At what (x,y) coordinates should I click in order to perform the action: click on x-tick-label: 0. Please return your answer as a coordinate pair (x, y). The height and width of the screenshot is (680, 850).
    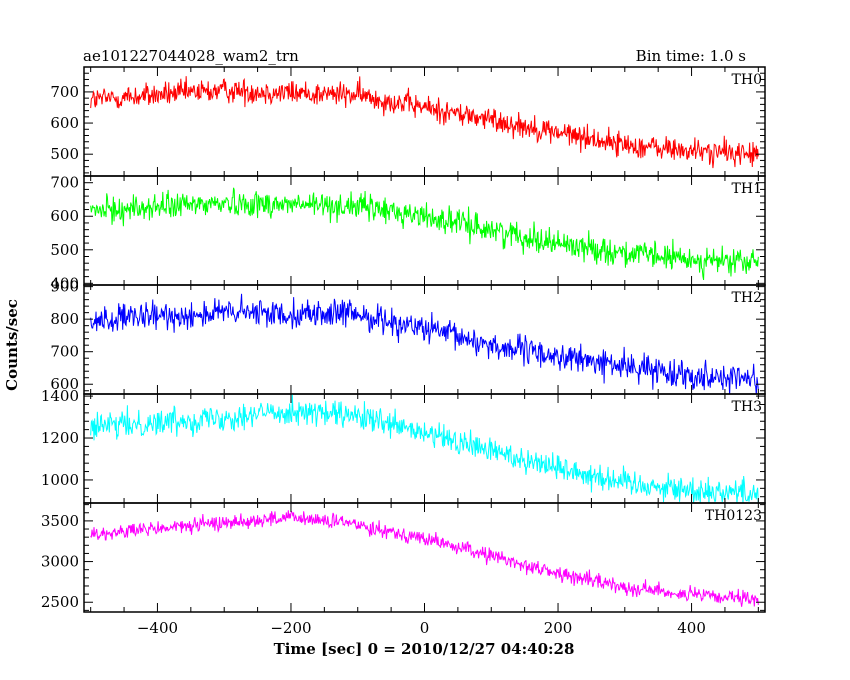
    Looking at the image, I should click on (425, 628).